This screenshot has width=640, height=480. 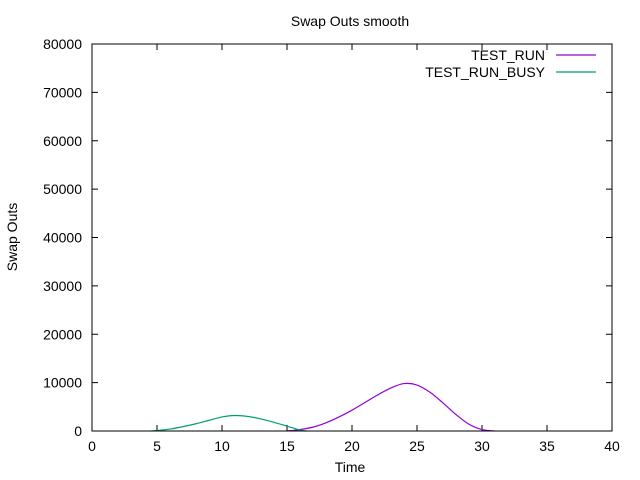 I want to click on legend-label: TEST_RUN, so click(x=508, y=55).